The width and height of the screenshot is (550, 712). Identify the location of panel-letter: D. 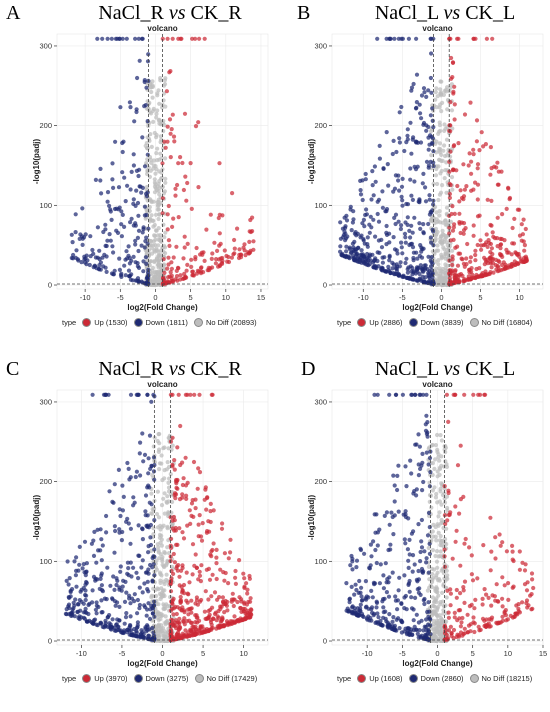
(308, 369).